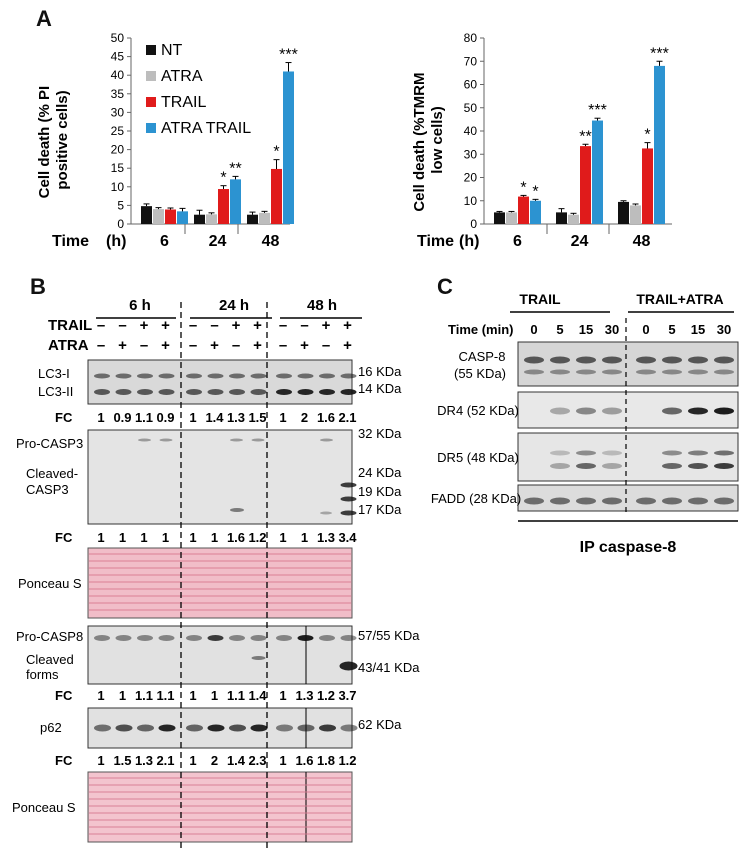 This screenshot has width=742, height=863. What do you see at coordinates (628, 498) in the screenshot?
I see `blot-c-fadd` at bounding box center [628, 498].